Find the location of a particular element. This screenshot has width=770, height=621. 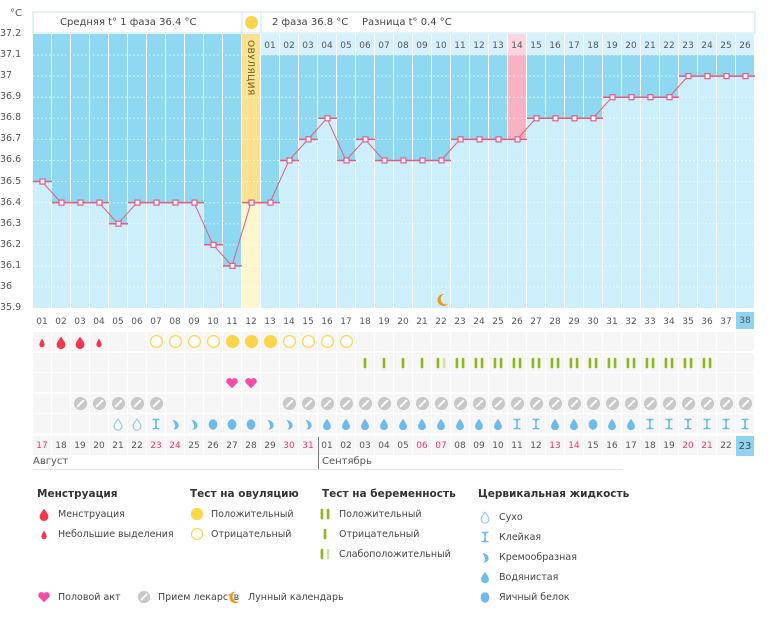

legend-item: Сухо is located at coordinates (500, 517).